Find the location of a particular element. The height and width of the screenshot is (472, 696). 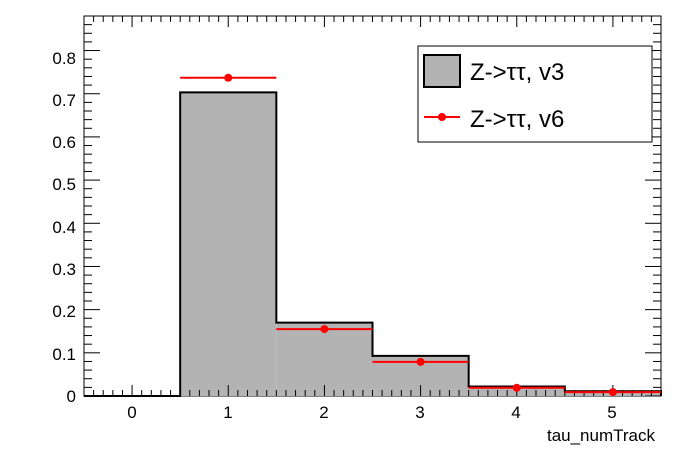

legend-swatch-v3 is located at coordinates (442, 71).